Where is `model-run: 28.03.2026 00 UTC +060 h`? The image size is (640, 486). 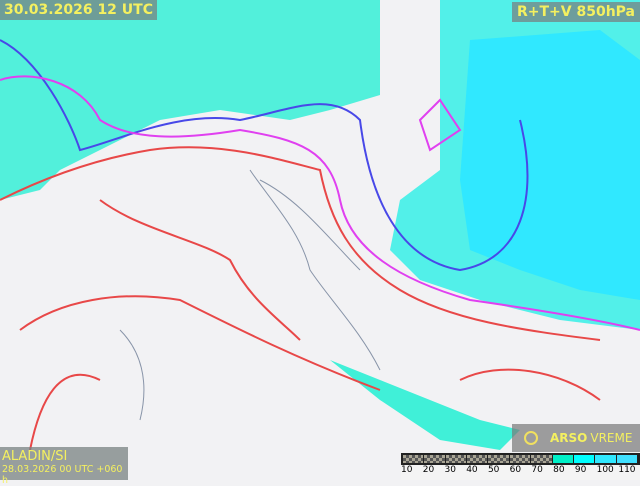 model-run: 28.03.2026 00 UTC +060 h is located at coordinates (62, 475).